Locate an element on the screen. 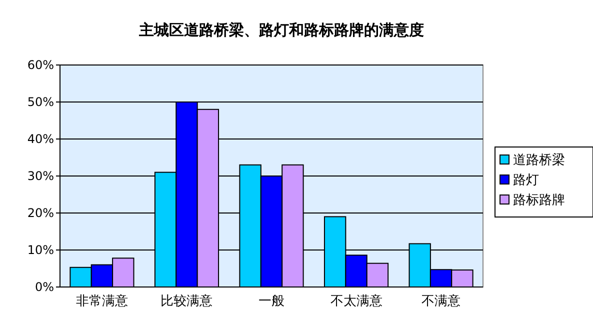 Image resolution: width=593 pixels, height=331 pixels. y-tick-label: 0% is located at coordinates (44, 287).